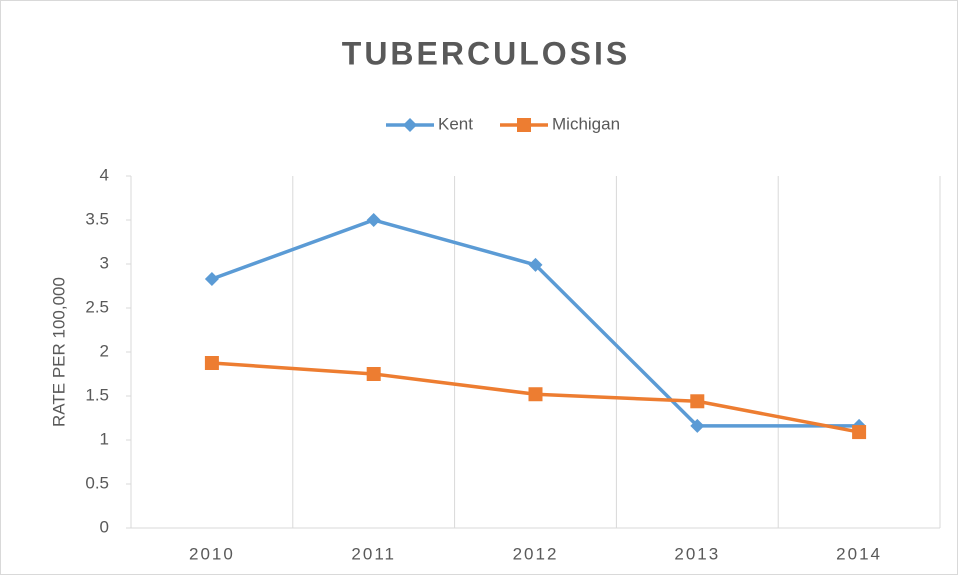  I want to click on y-tick-label: 3, so click(104, 262).